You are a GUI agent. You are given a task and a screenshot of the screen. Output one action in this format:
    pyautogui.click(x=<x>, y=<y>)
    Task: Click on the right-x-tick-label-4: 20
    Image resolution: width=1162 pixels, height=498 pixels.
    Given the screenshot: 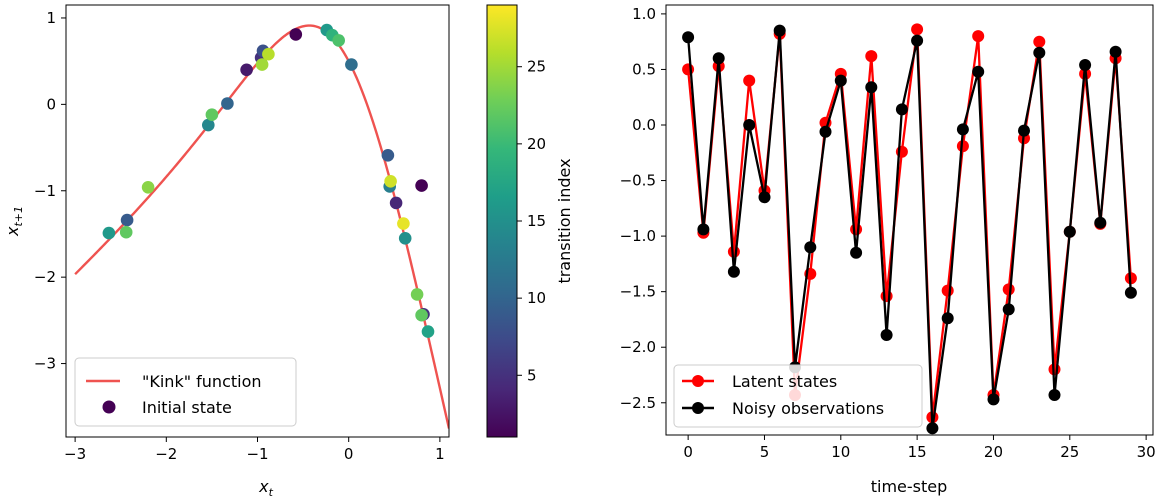 What is the action you would take?
    pyautogui.click(x=993, y=452)
    